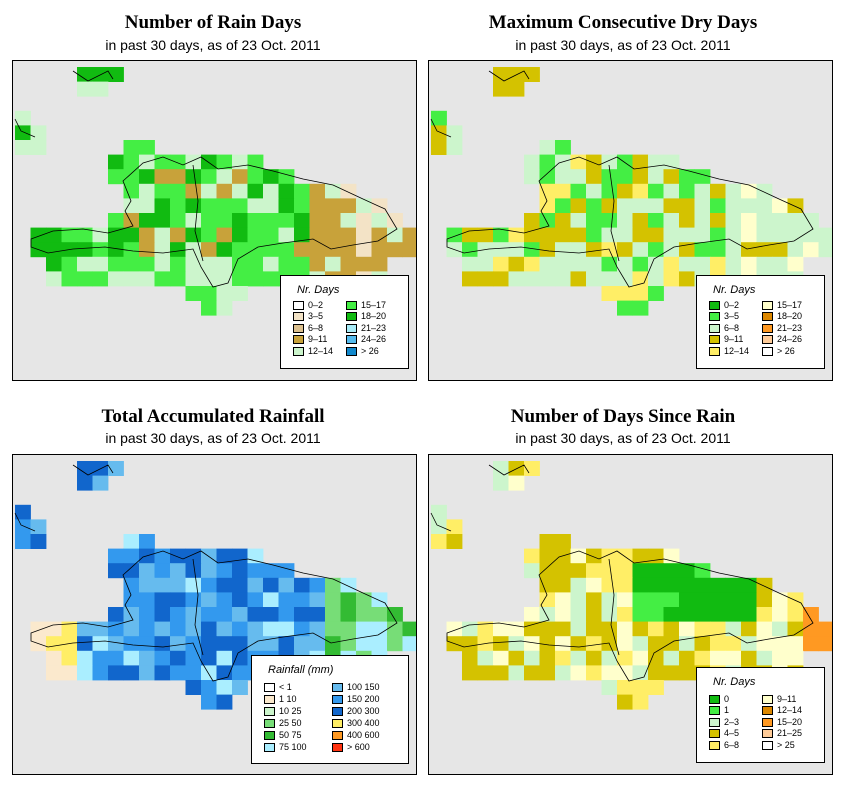  Describe the element at coordinates (362, 351) in the screenshot. I see `legend-item: > 26` at that location.